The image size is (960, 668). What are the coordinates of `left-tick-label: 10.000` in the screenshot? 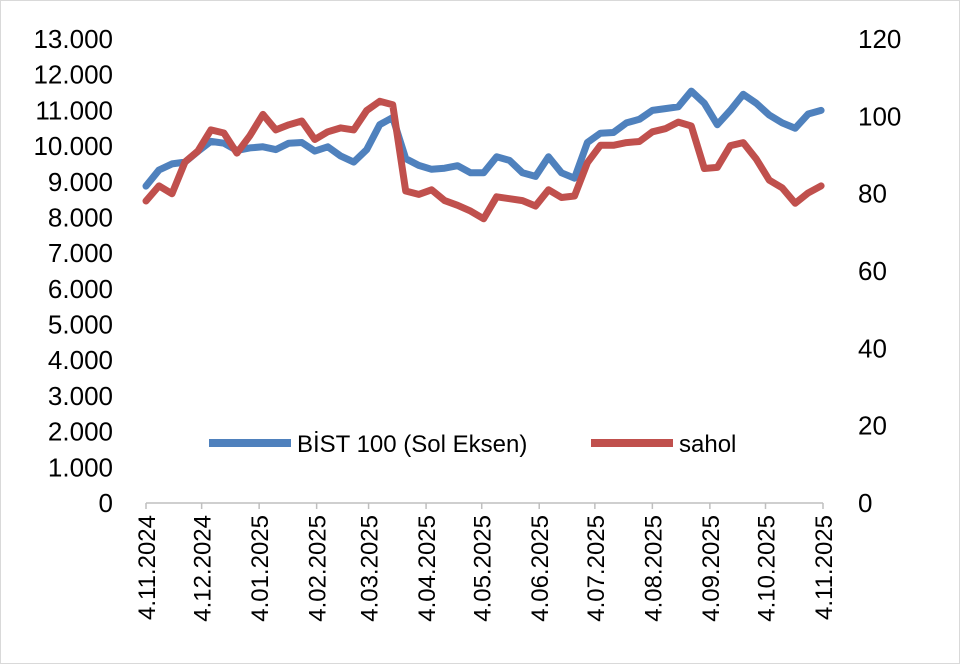 It's located at (73, 146).